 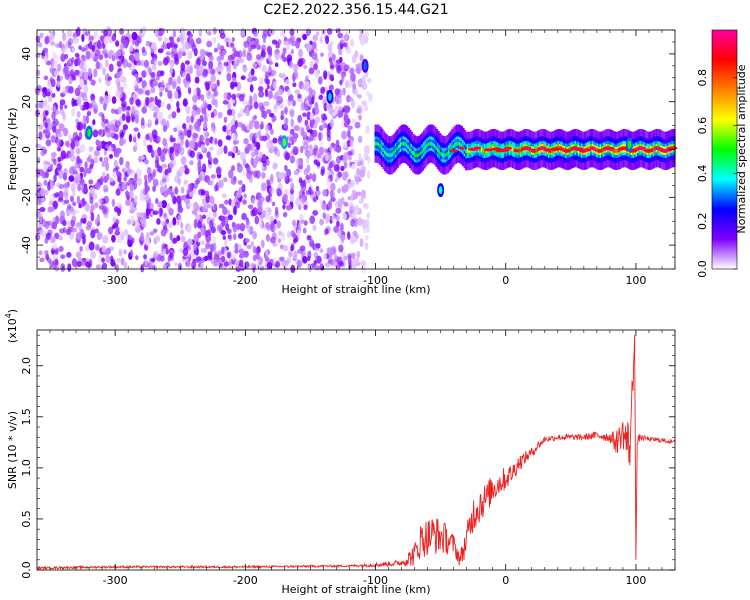 What do you see at coordinates (26, 519) in the screenshot?
I see `y-tick-label: 0.5` at bounding box center [26, 519].